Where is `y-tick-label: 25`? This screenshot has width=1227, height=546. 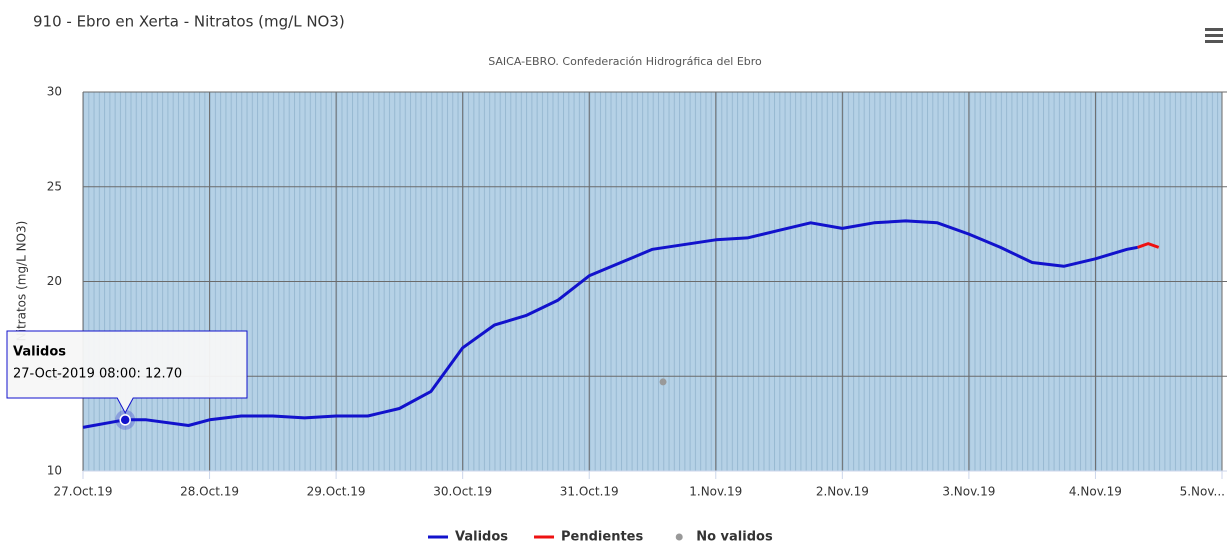
y-tick-label: 25 is located at coordinates (54, 186).